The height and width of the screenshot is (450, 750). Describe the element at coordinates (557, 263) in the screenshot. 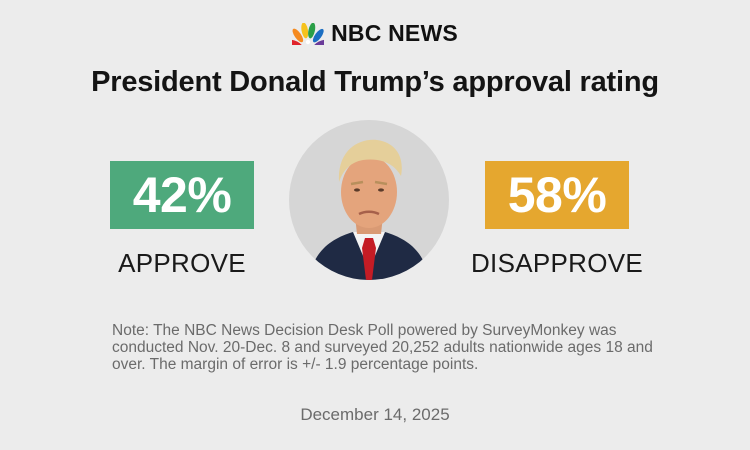

I see `disapprove-label: DISAPPROVE` at that location.